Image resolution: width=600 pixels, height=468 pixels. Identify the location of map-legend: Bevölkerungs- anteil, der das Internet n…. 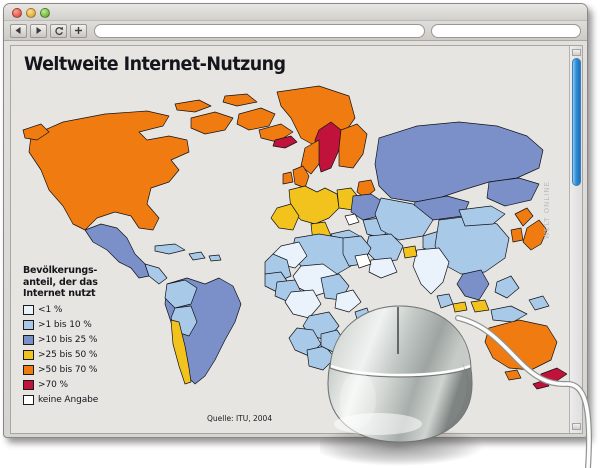
(87, 336).